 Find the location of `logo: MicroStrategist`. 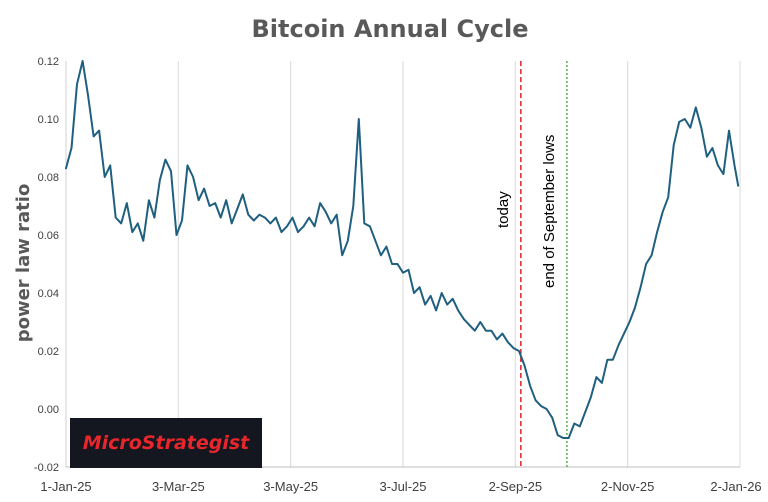

logo: MicroStrategist is located at coordinates (166, 443).